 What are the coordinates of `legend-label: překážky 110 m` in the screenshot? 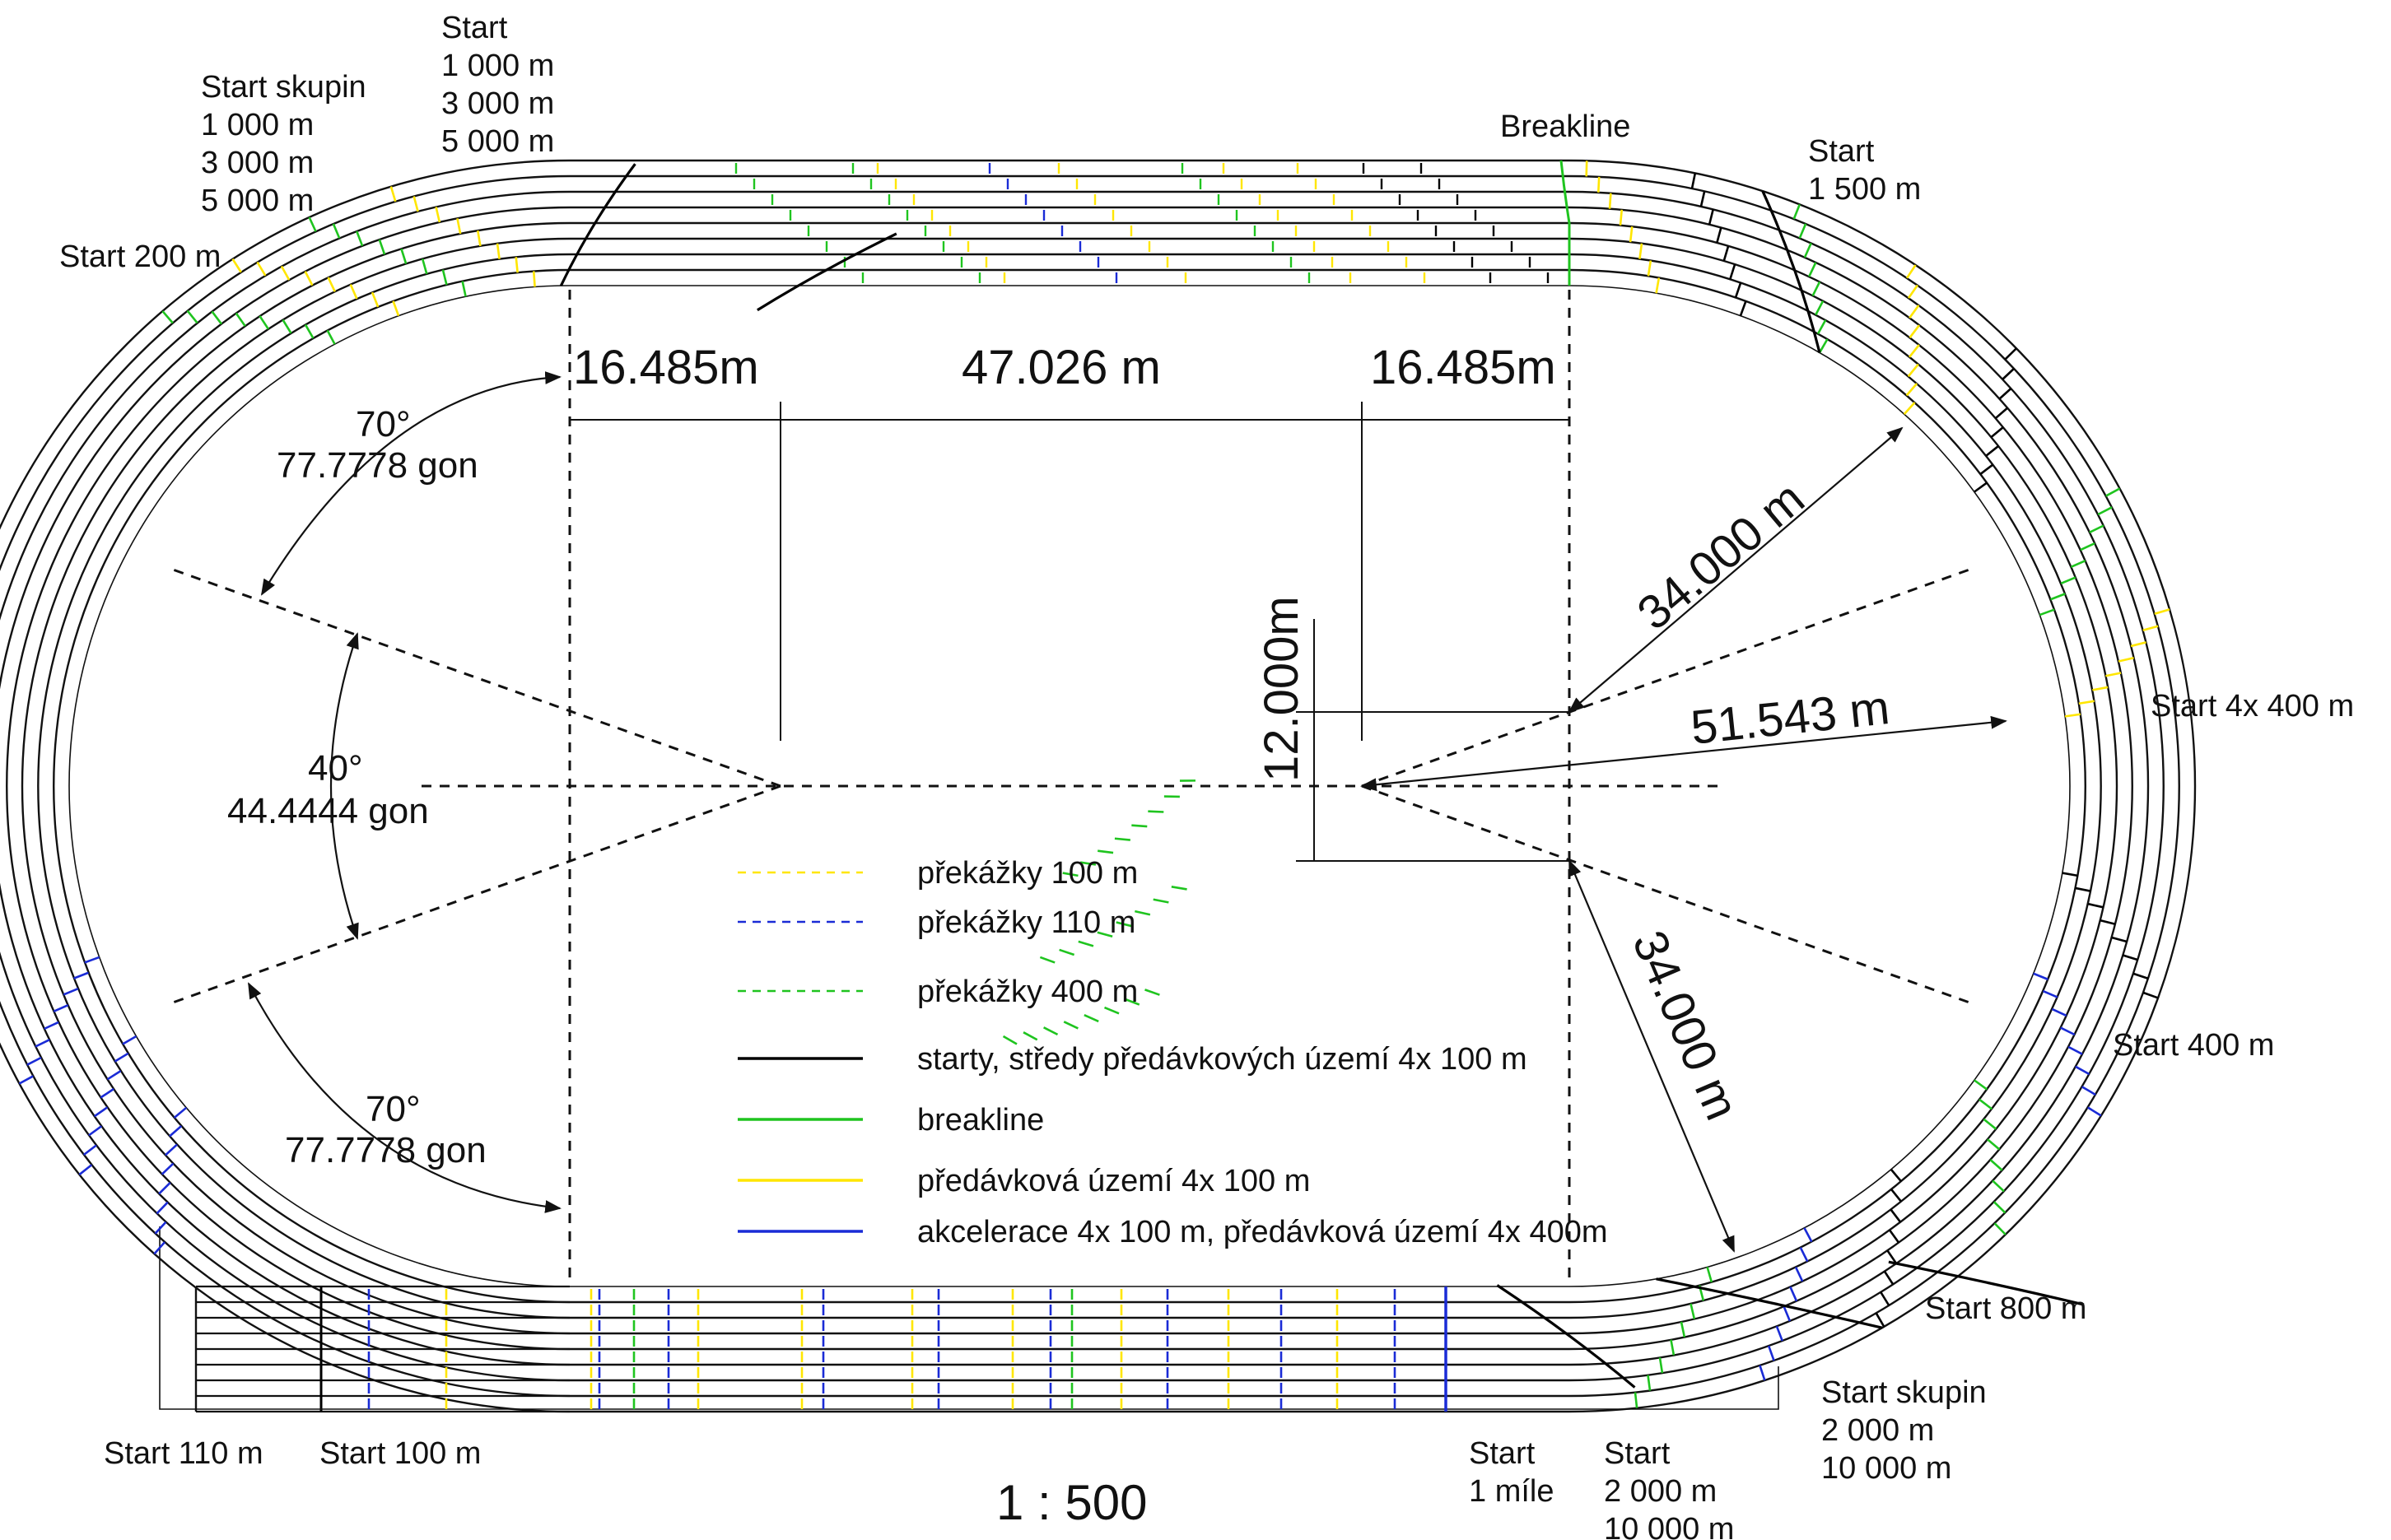 It's located at (1026, 922).